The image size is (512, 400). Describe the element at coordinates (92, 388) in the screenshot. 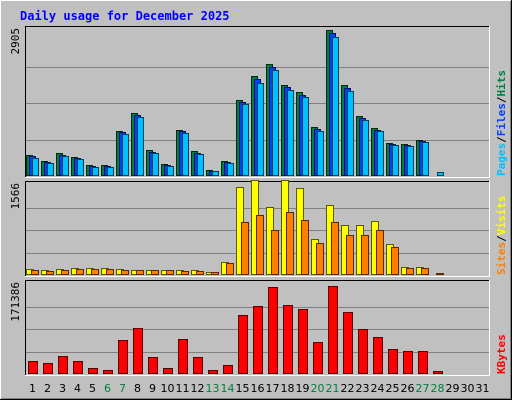

I see `x-tick-label-day-5: 5` at that location.